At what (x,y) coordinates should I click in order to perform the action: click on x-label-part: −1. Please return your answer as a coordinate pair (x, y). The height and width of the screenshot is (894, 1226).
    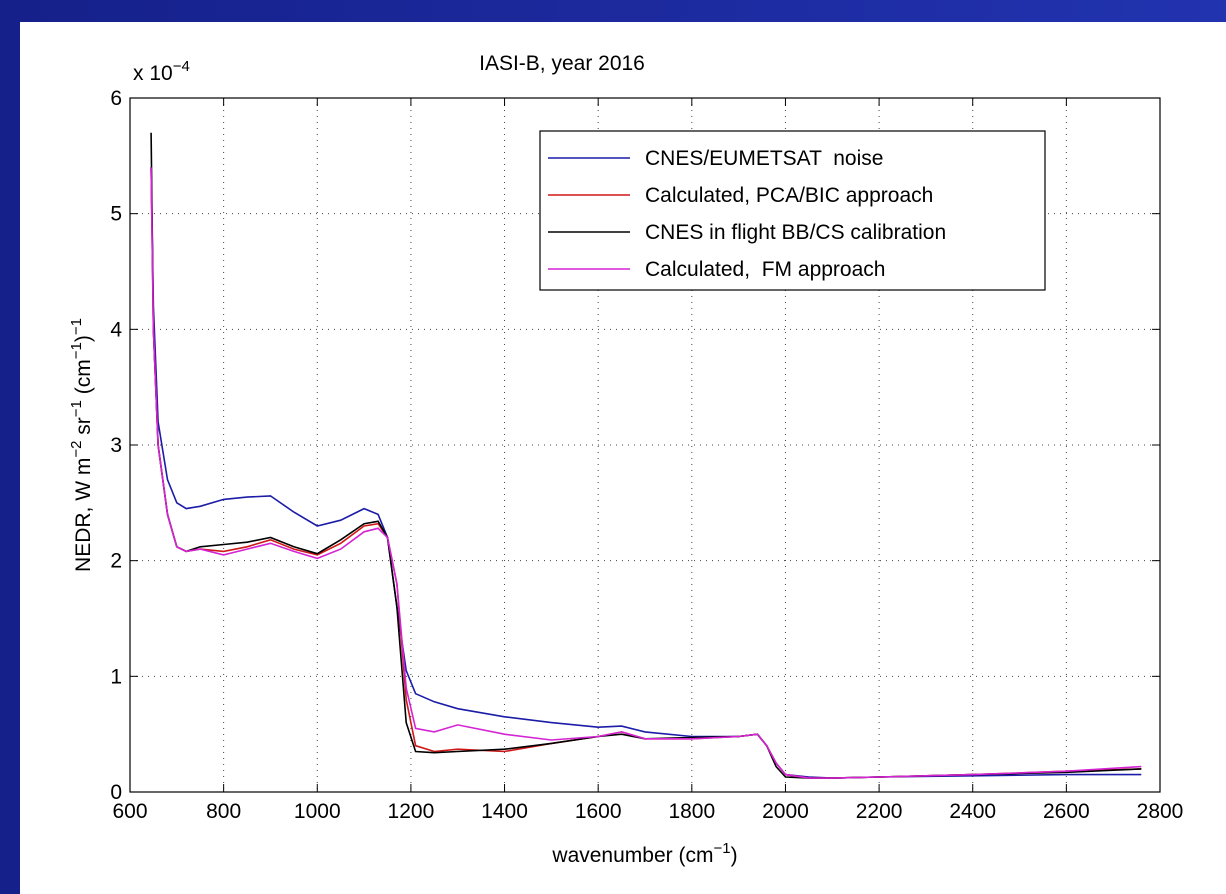
    Looking at the image, I should click on (721, 848).